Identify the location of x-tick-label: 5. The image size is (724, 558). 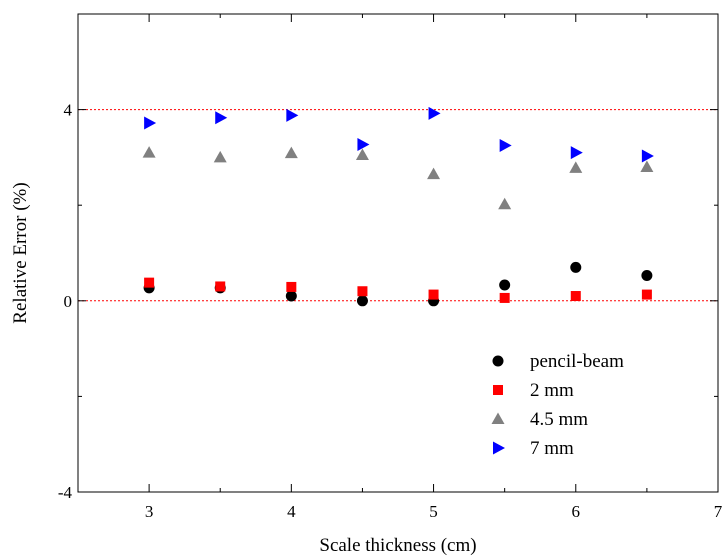
(433, 511).